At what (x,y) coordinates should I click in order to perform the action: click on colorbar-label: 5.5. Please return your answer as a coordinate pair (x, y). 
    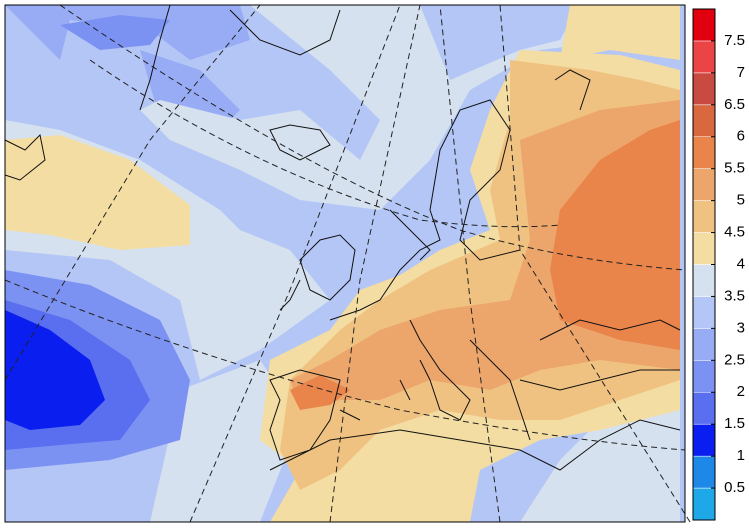
    Looking at the image, I should click on (734, 168).